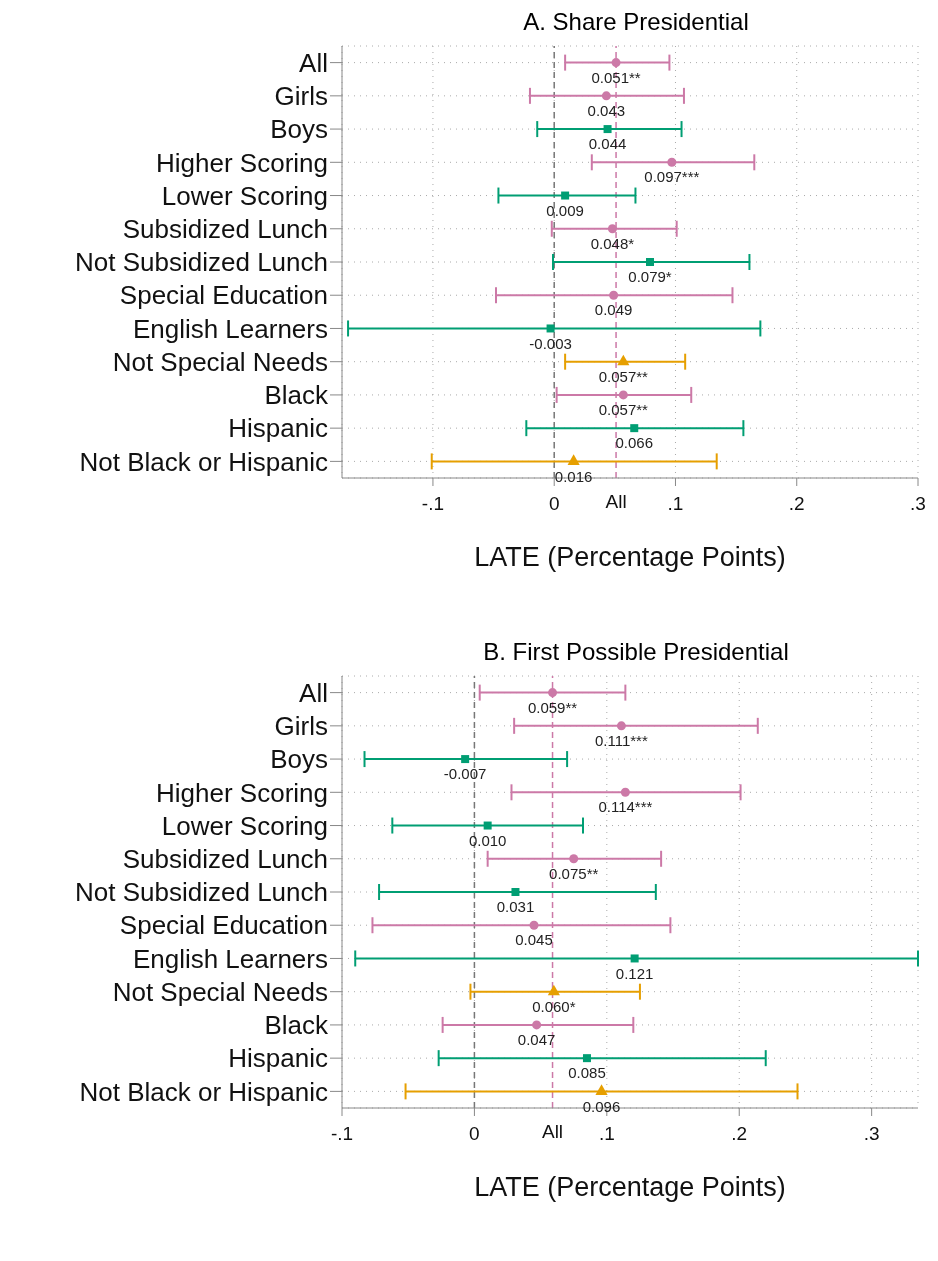 The width and height of the screenshot is (938, 1261). What do you see at coordinates (650, 277) in the screenshot?
I see `data-label: 0.079*` at bounding box center [650, 277].